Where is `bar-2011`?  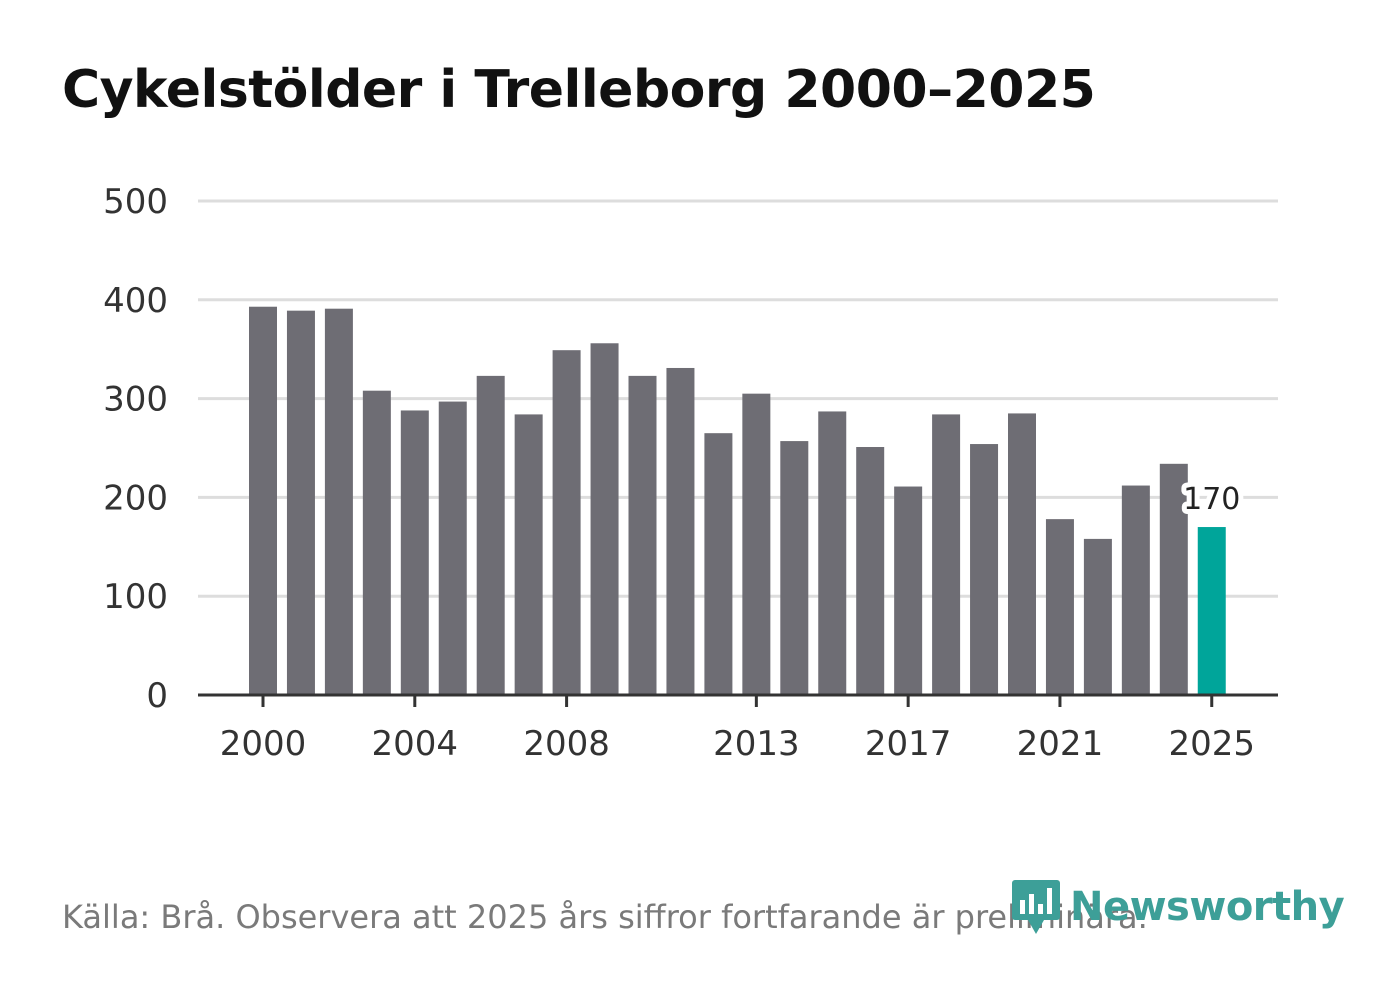
bar-2011 is located at coordinates (680, 531).